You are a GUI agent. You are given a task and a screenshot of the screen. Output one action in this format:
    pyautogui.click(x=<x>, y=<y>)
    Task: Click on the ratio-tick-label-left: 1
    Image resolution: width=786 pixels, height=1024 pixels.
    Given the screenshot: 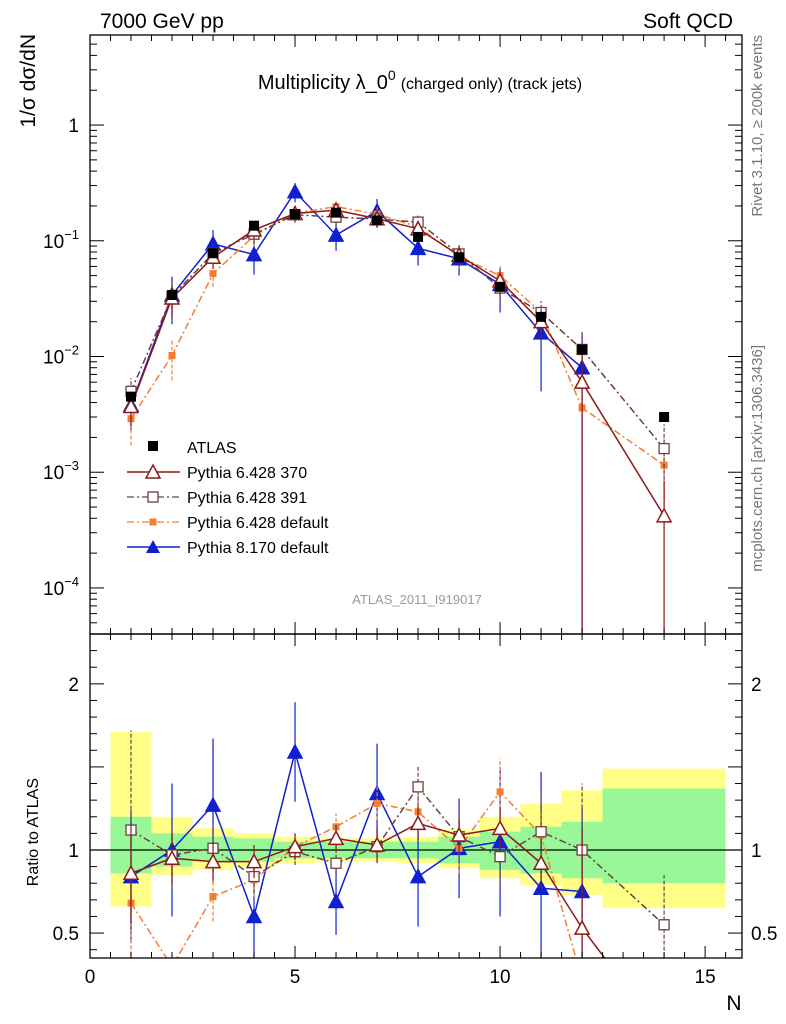 What is the action you would take?
    pyautogui.click(x=73, y=851)
    